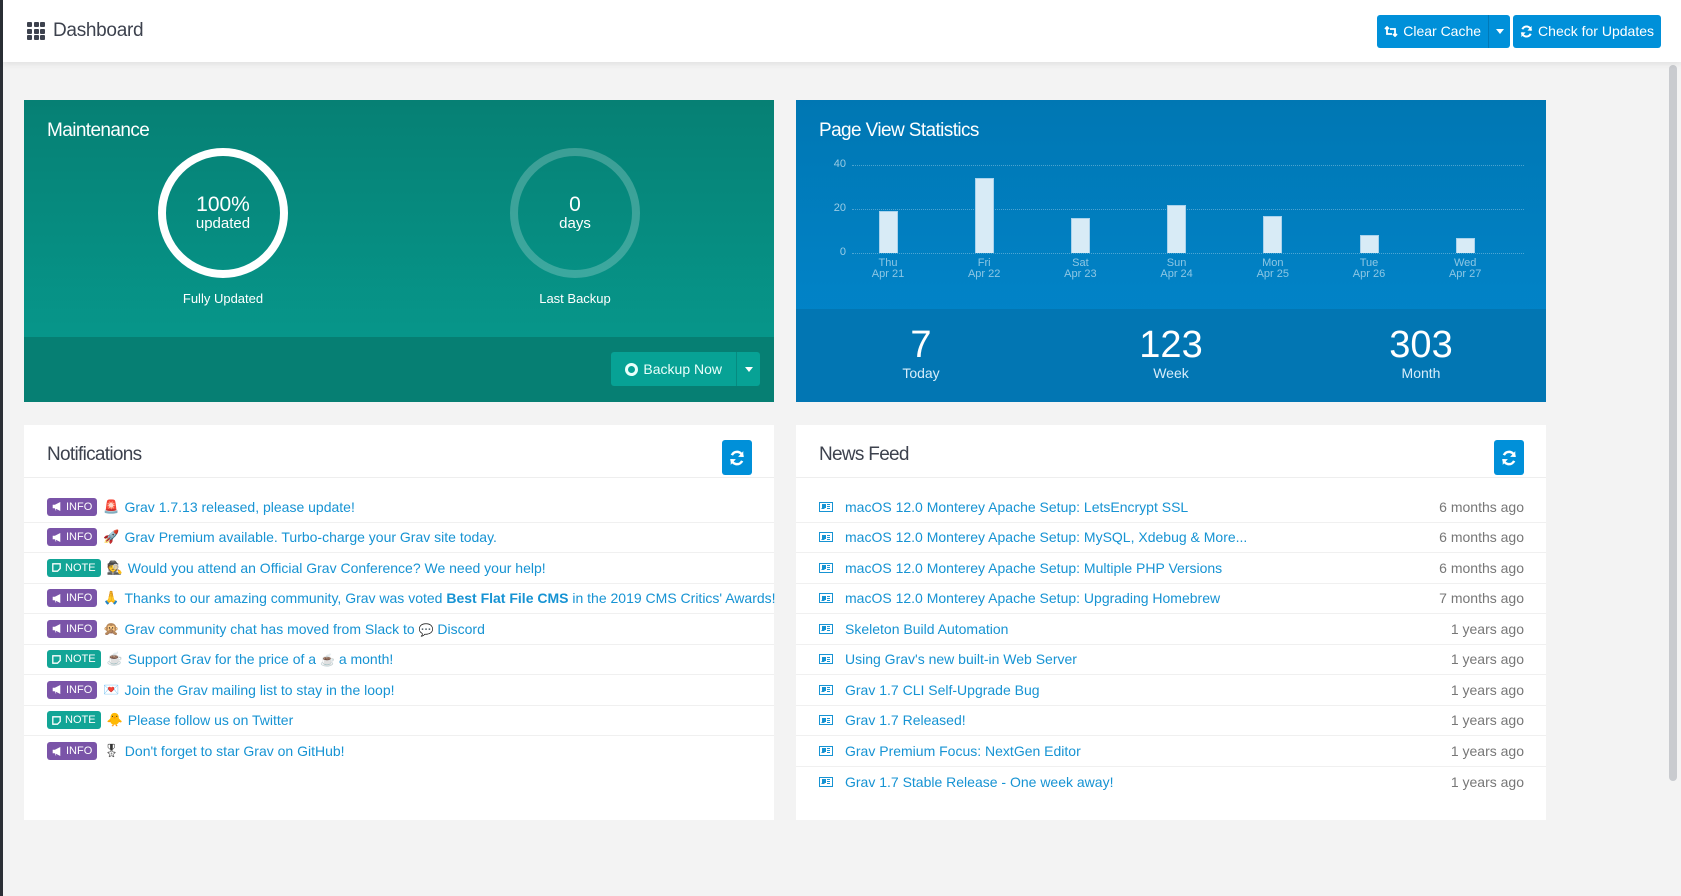  Describe the element at coordinates (1369, 244) in the screenshot. I see `chart-bar: 8` at that location.